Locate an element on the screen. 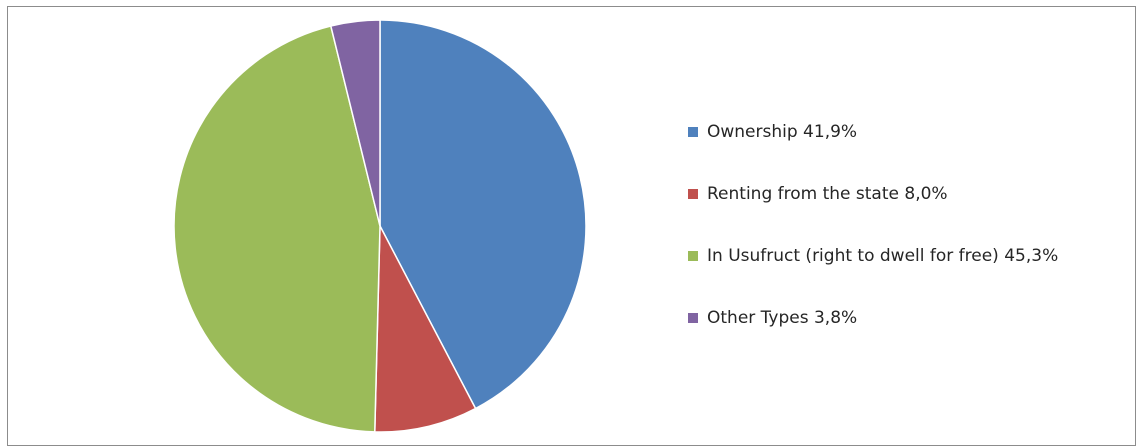 The height and width of the screenshot is (446, 1139). legend-label-renting: Renting from the state 8,0% is located at coordinates (827, 194).